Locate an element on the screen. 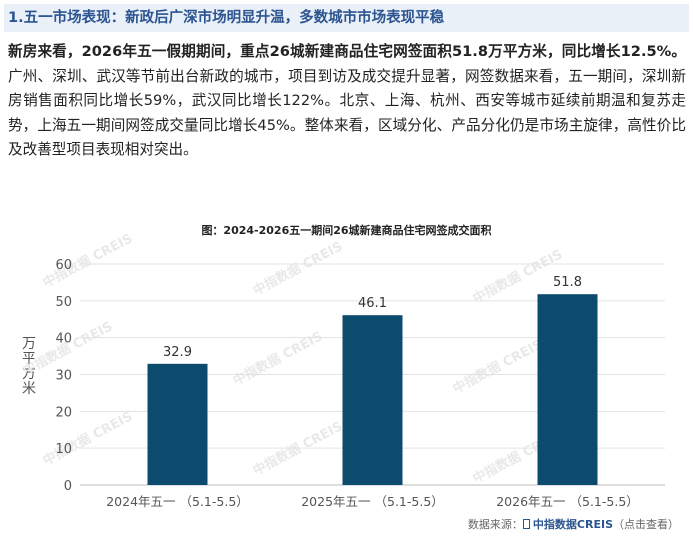 The width and height of the screenshot is (693, 545). y-tick-label: 50 is located at coordinates (63, 302).